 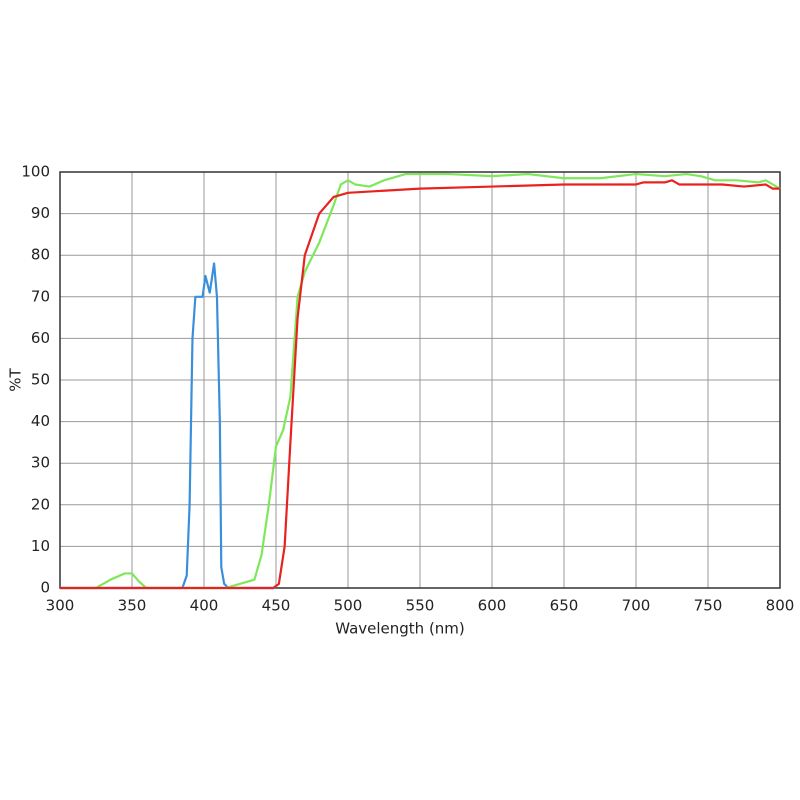 What do you see at coordinates (40, 380) in the screenshot?
I see `y-tick-label: 50` at bounding box center [40, 380].